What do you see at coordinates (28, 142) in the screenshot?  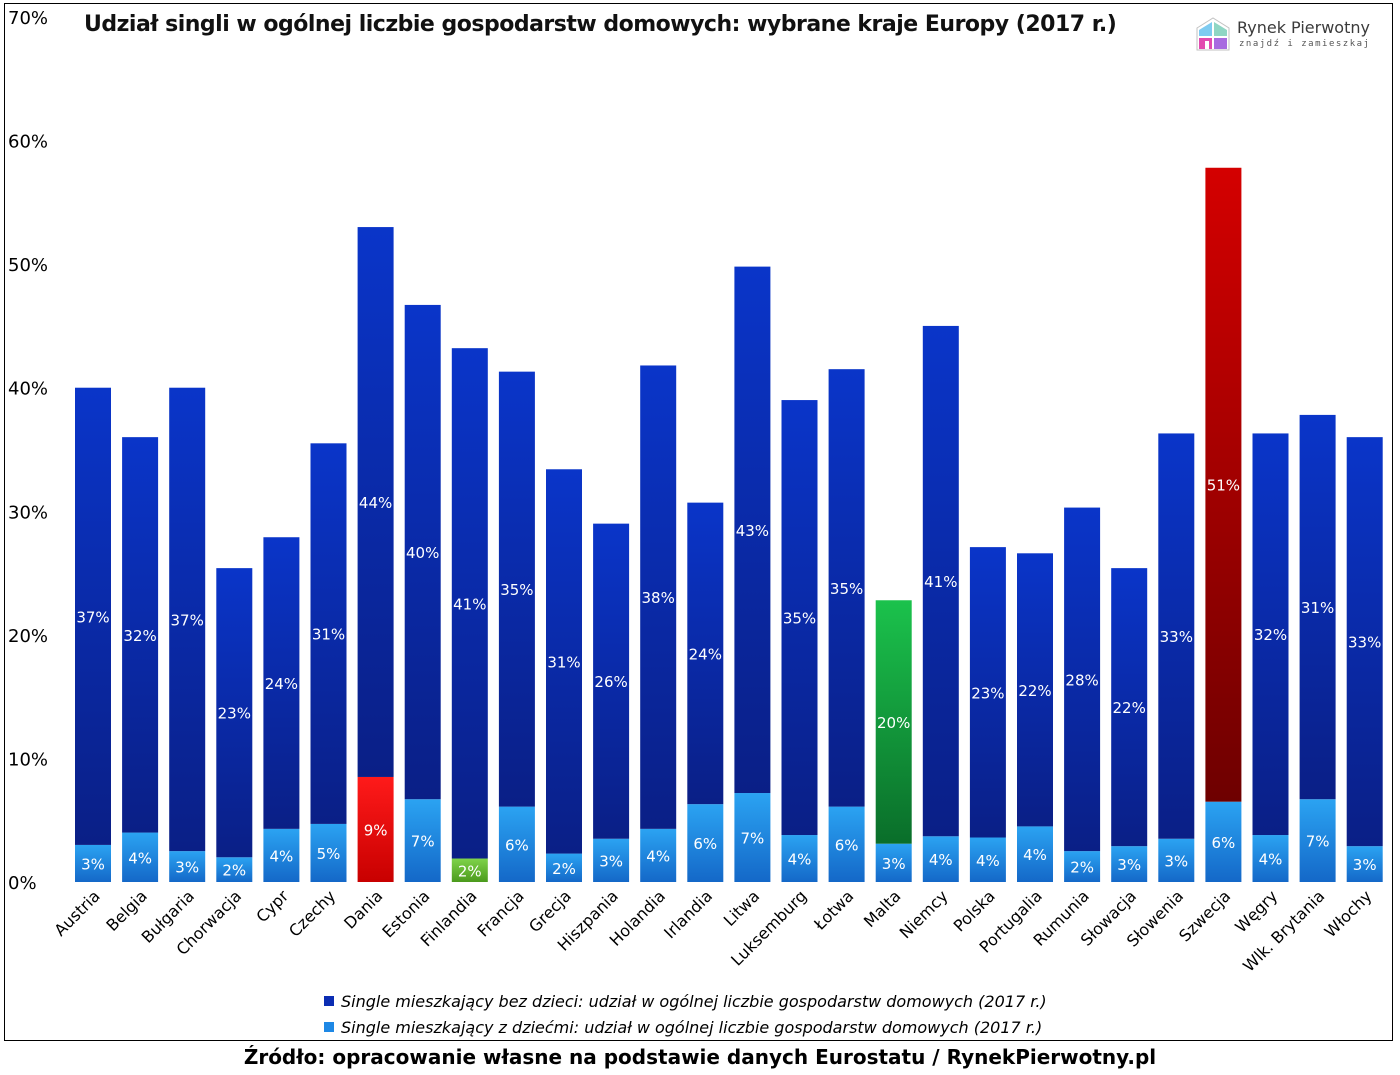 I see `y-tick-label: 60%` at bounding box center [28, 142].